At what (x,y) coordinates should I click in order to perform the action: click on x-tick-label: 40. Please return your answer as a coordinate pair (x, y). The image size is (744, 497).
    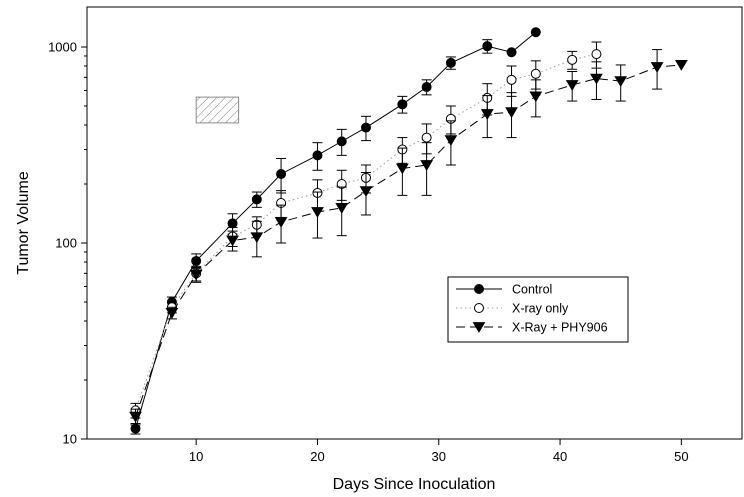
    Looking at the image, I should click on (560, 456).